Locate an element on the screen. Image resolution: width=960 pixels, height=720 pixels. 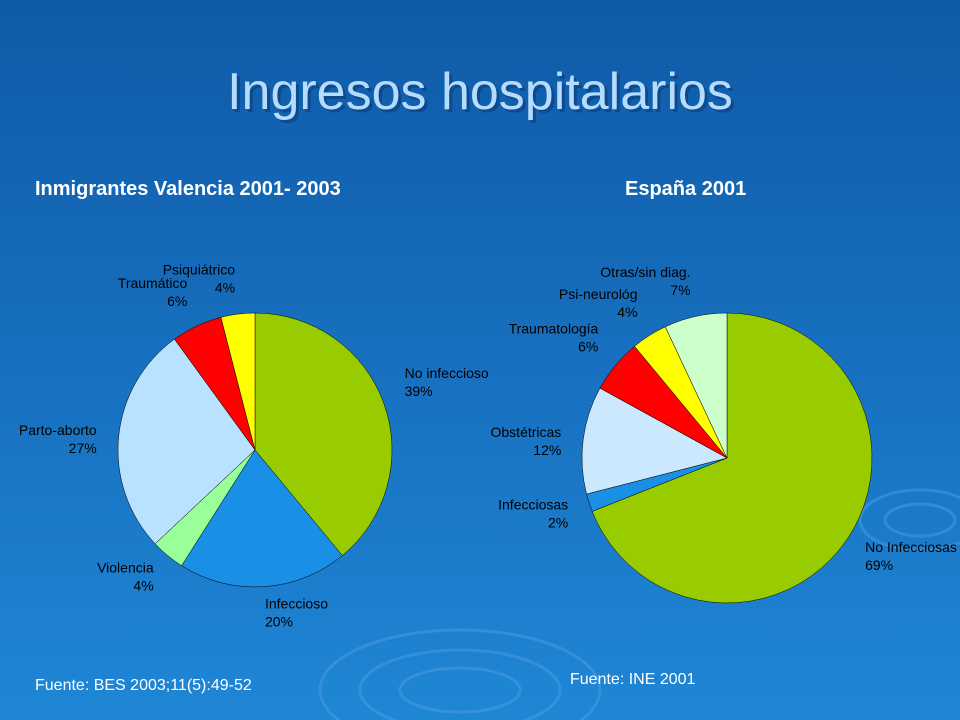
source-note: Fuente: INE 2001 is located at coordinates (633, 679).